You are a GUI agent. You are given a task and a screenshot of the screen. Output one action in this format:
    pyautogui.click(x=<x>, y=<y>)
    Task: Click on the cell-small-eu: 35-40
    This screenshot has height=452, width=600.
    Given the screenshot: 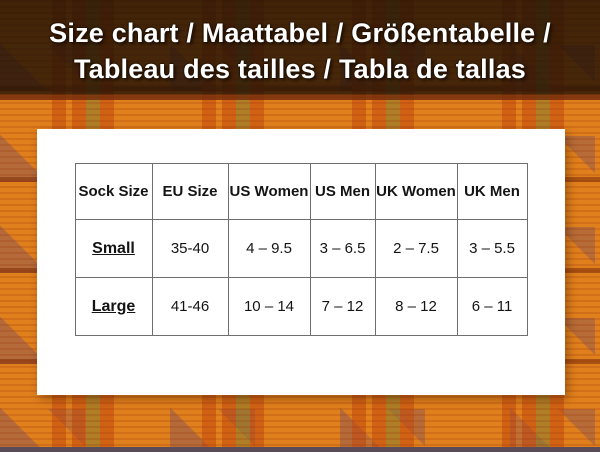 What is the action you would take?
    pyautogui.click(x=190, y=248)
    